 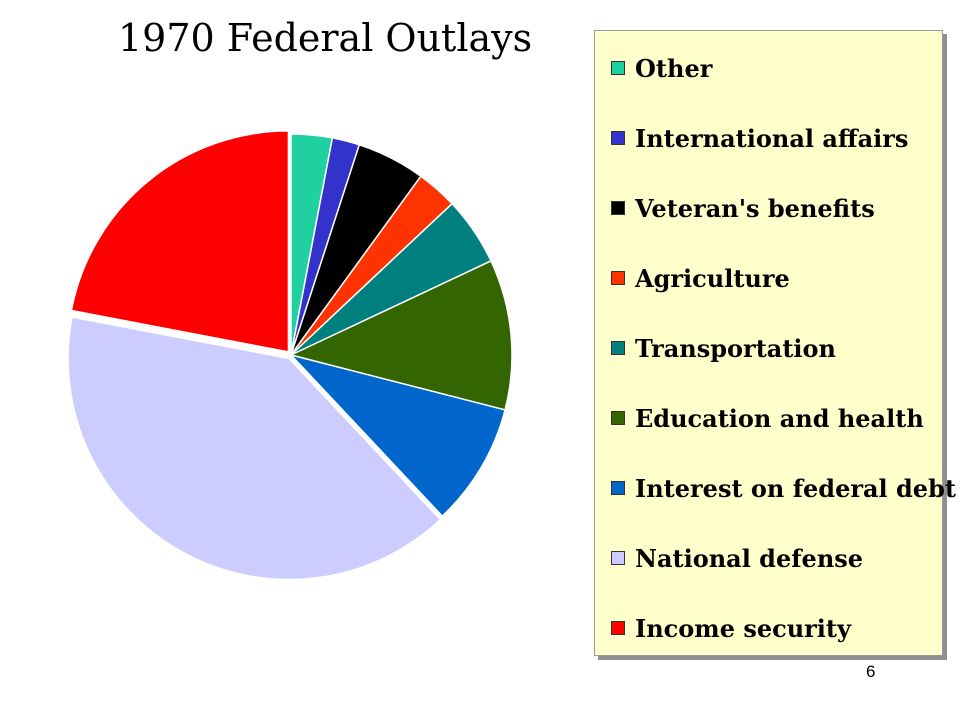 What do you see at coordinates (674, 68) in the screenshot?
I see `legend-label: Other` at bounding box center [674, 68].